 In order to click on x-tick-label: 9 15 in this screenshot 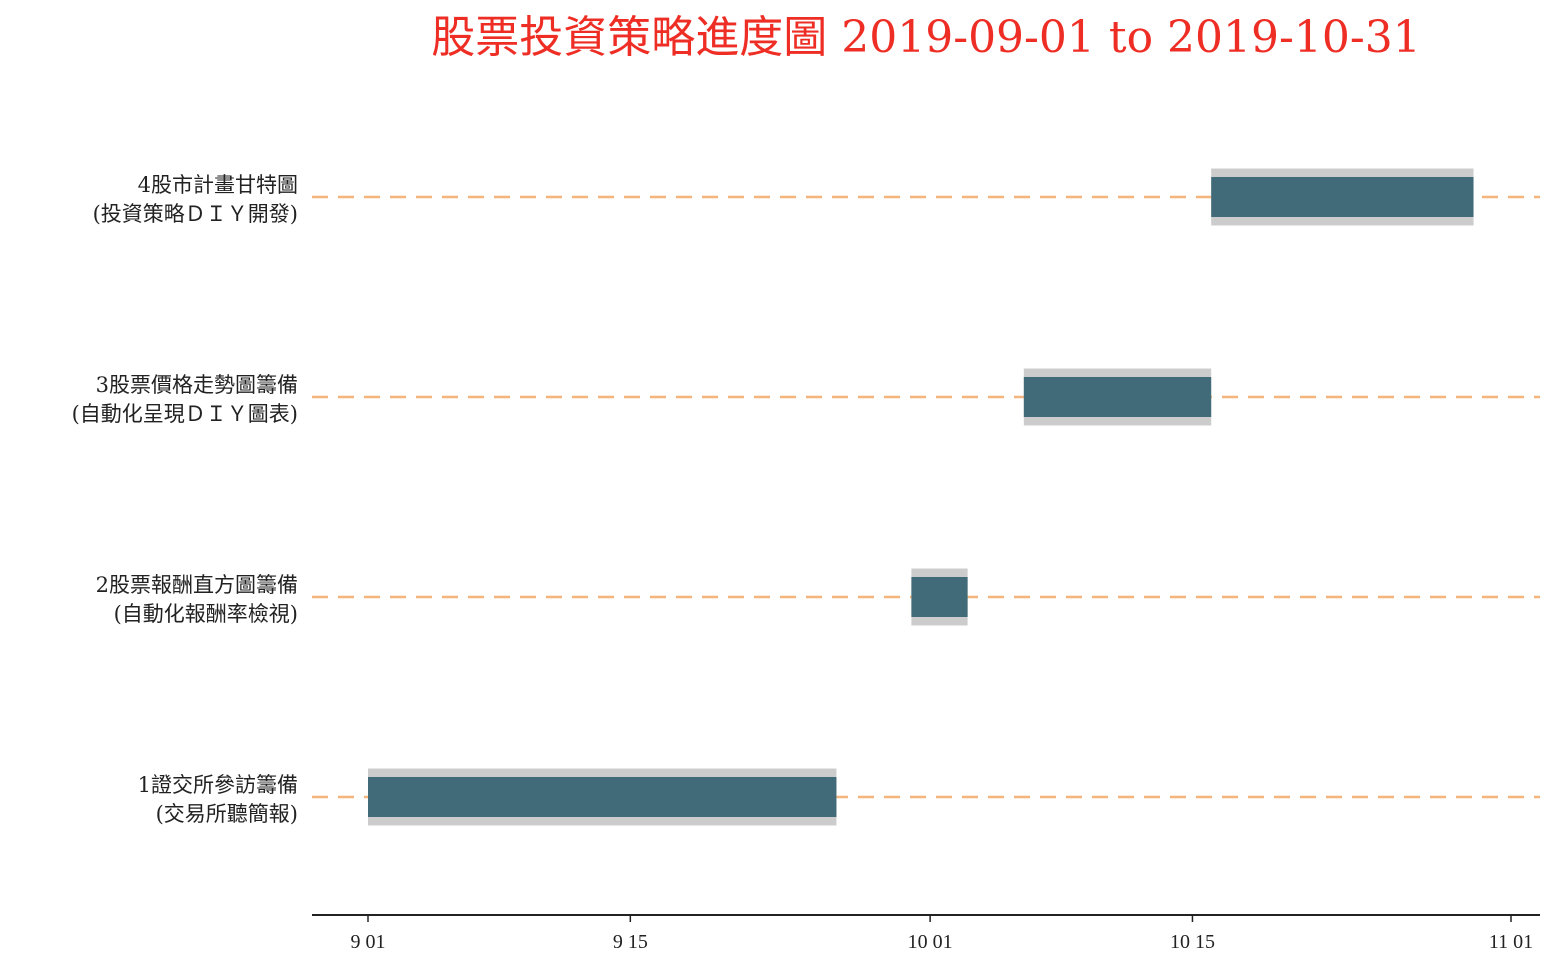, I will do `click(630, 942)`.